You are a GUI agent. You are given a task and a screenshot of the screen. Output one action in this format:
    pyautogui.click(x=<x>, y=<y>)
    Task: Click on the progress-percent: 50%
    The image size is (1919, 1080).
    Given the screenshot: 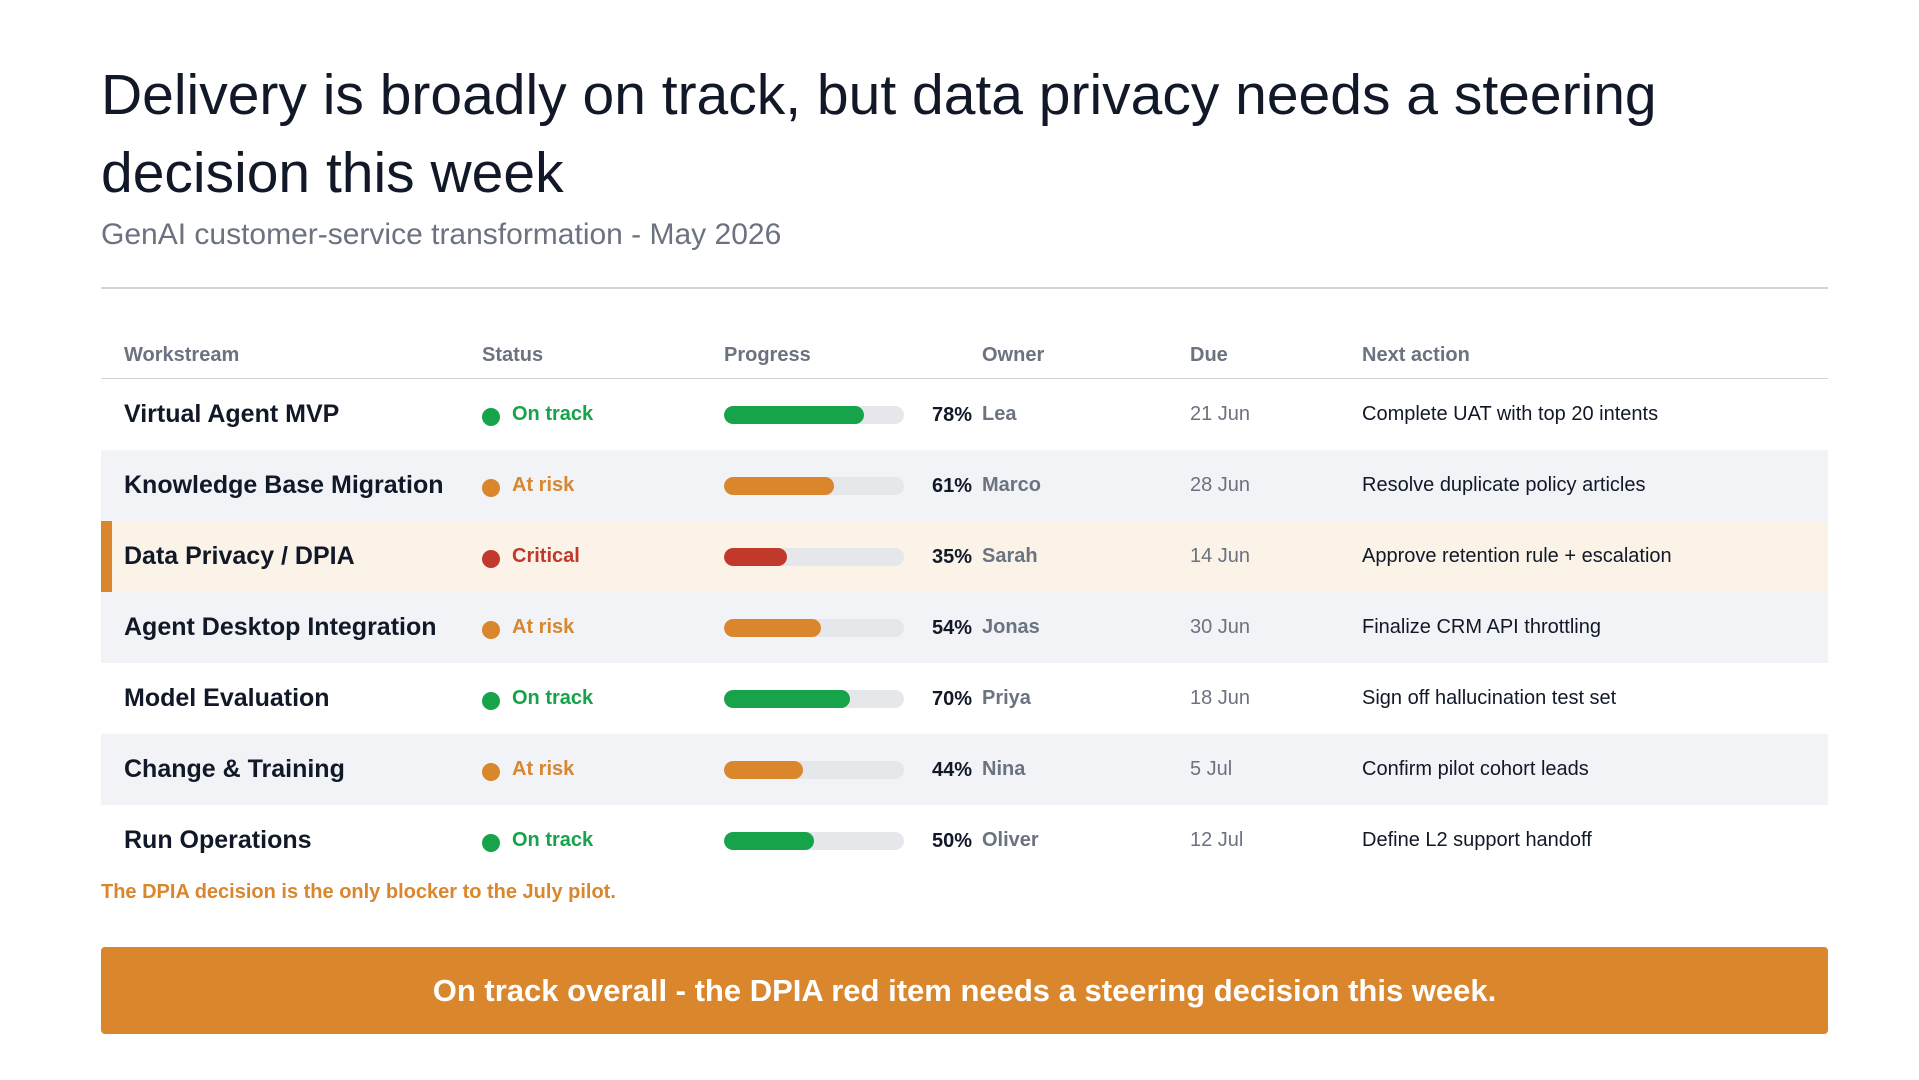 What is the action you would take?
    pyautogui.click(x=952, y=841)
    